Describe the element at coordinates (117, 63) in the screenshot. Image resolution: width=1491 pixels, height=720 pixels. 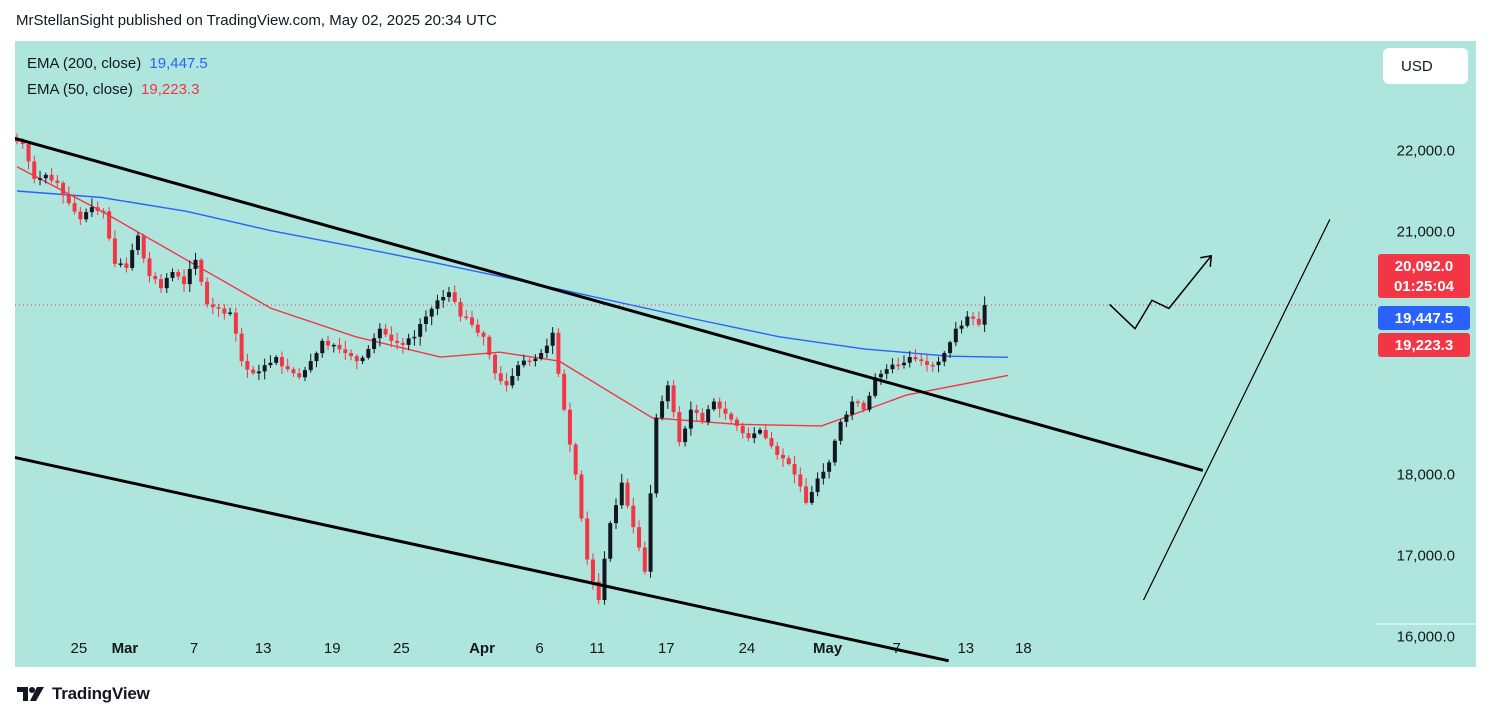
I see `legend-ema-200: EMA (200, close) 19,447.5` at that location.